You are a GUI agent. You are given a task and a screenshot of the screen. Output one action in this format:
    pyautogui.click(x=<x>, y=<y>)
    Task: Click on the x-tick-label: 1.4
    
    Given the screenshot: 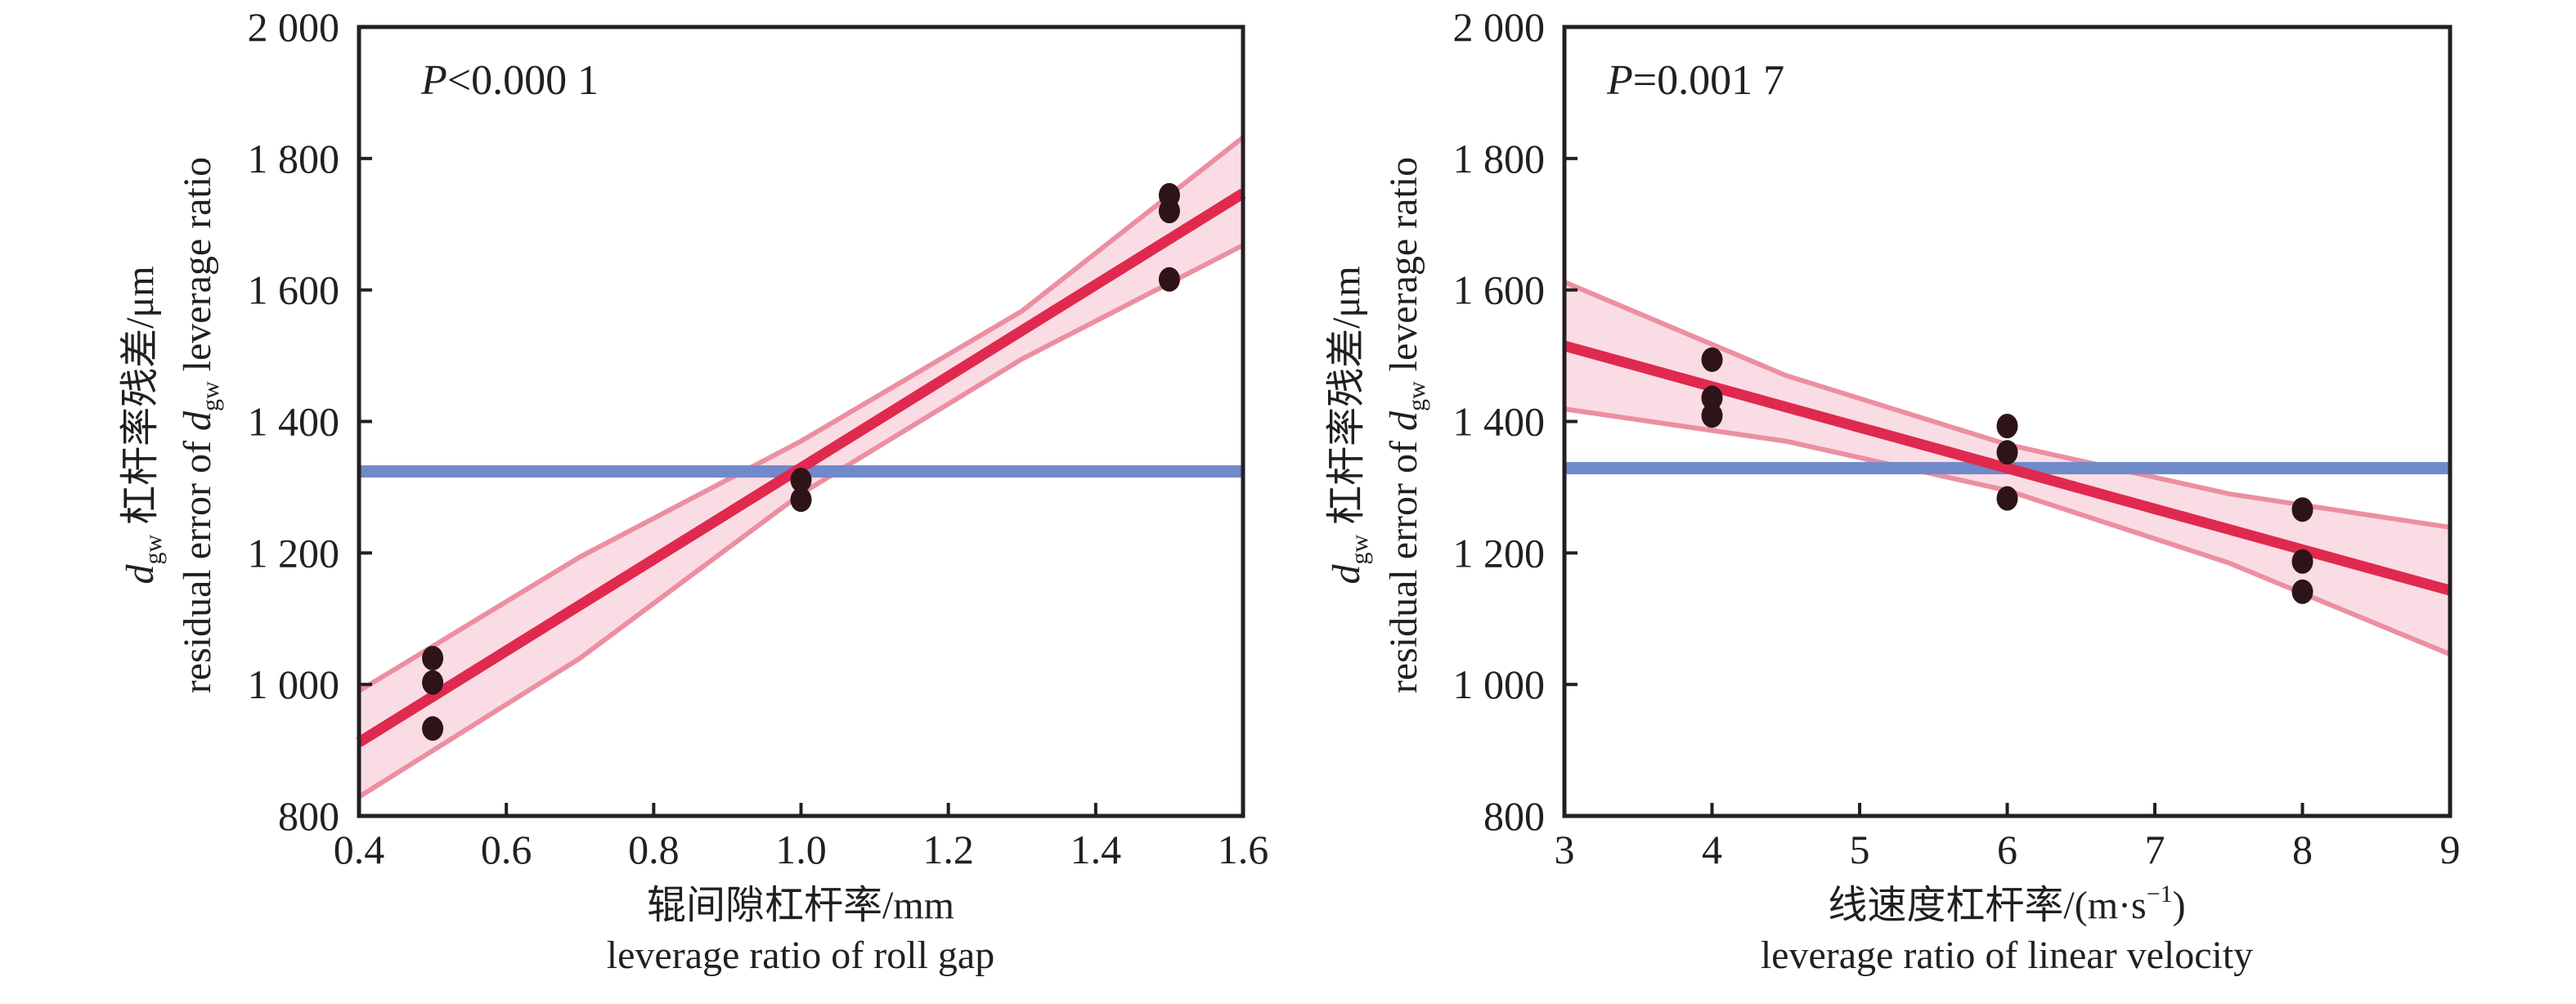 What is the action you would take?
    pyautogui.click(x=1096, y=850)
    